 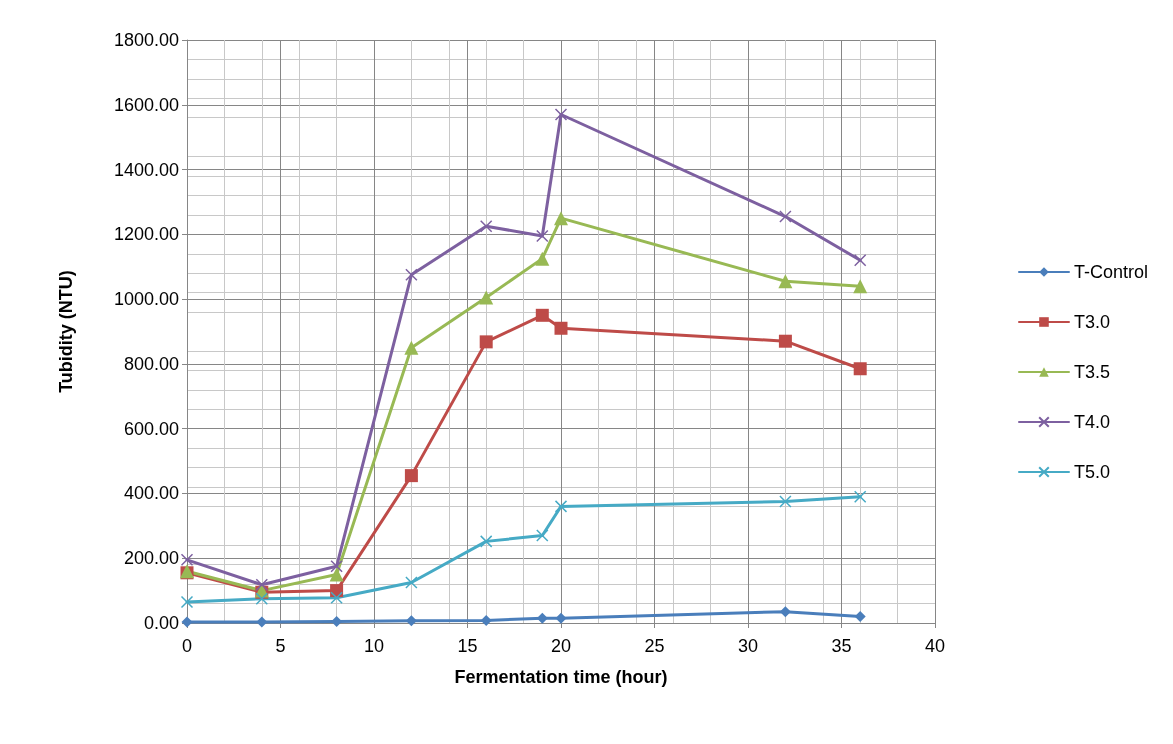 I want to click on x-tick-label: 15, so click(x=467, y=646).